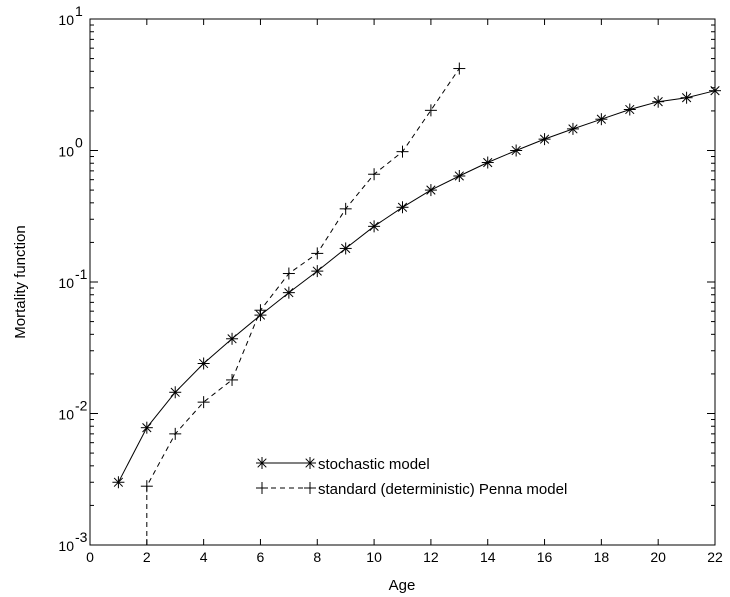 The width and height of the screenshot is (730, 597). Describe the element at coordinates (374, 557) in the screenshot. I see `x-tick-label: 10` at that location.